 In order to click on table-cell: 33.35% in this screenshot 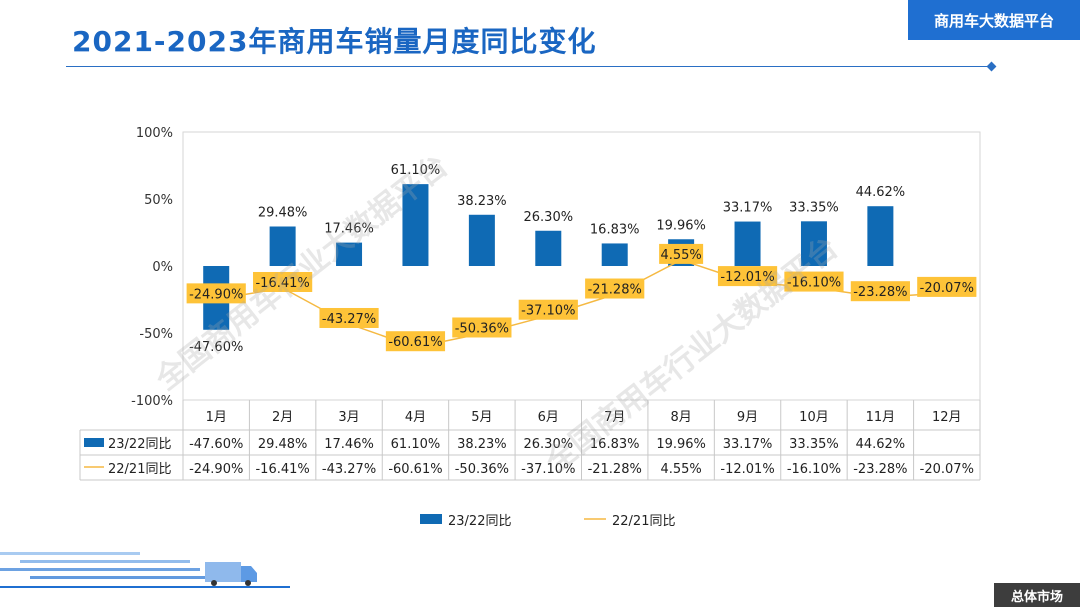, I will do `click(814, 444)`.